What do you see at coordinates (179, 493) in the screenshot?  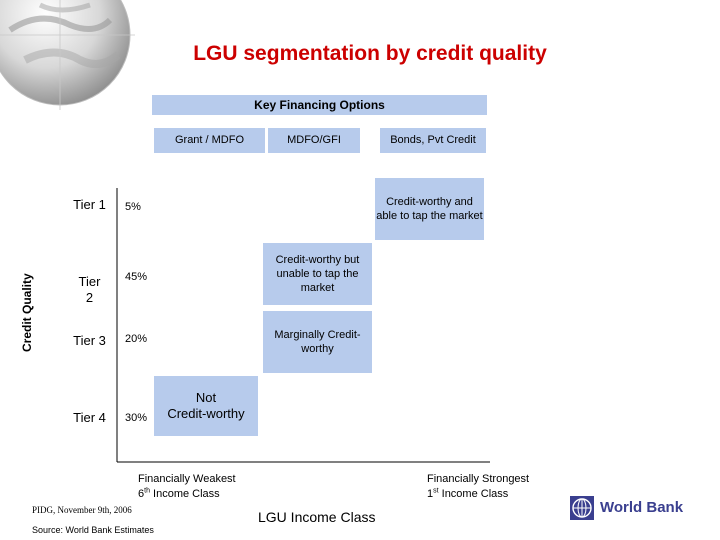 I see `x-left-line2: 6th Income Class` at bounding box center [179, 493].